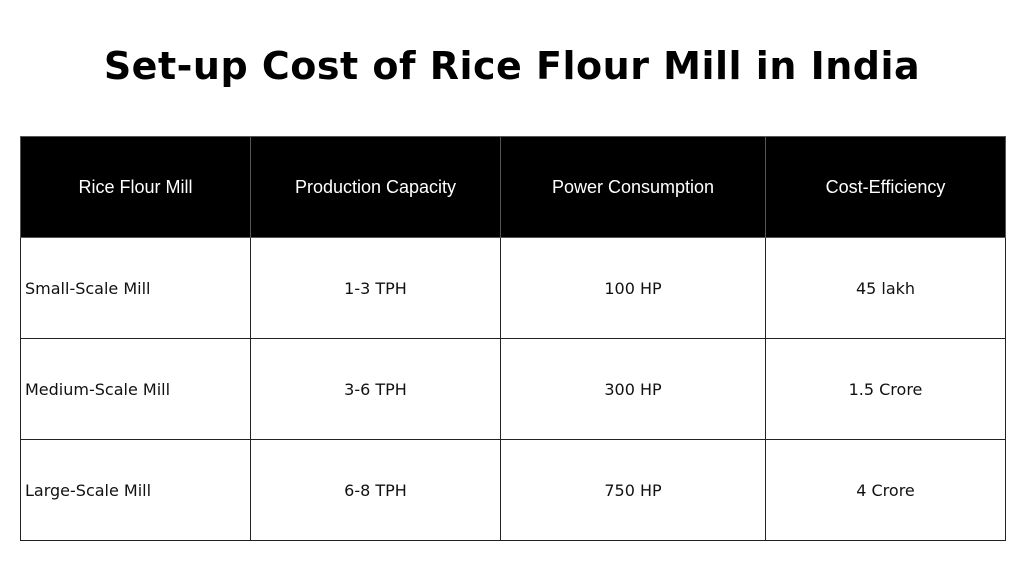 The height and width of the screenshot is (576, 1024). What do you see at coordinates (633, 187) in the screenshot?
I see `column-header: Power Consumption` at bounding box center [633, 187].